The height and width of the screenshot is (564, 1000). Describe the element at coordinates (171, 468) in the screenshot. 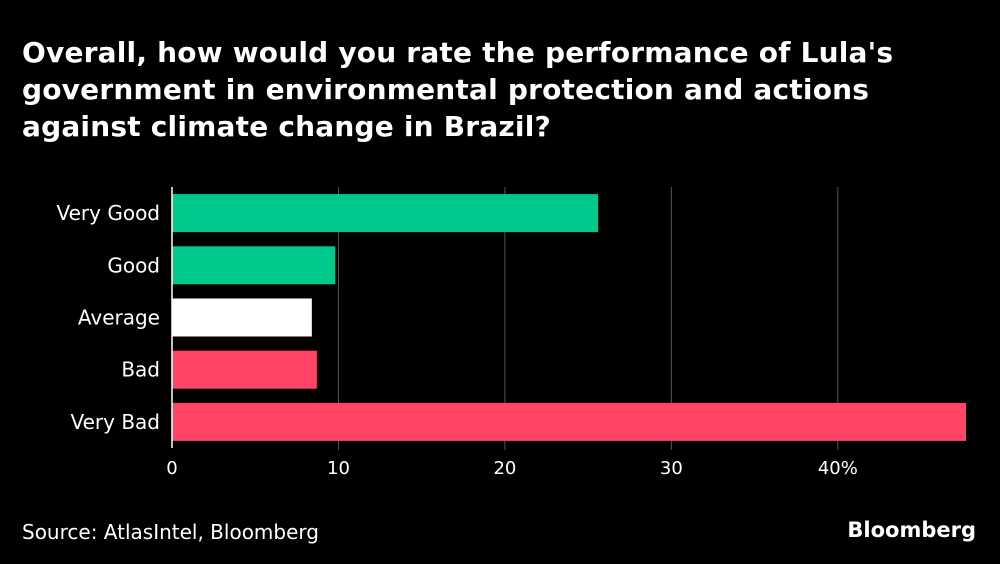

I see `x-tick-label-0: 0` at that location.